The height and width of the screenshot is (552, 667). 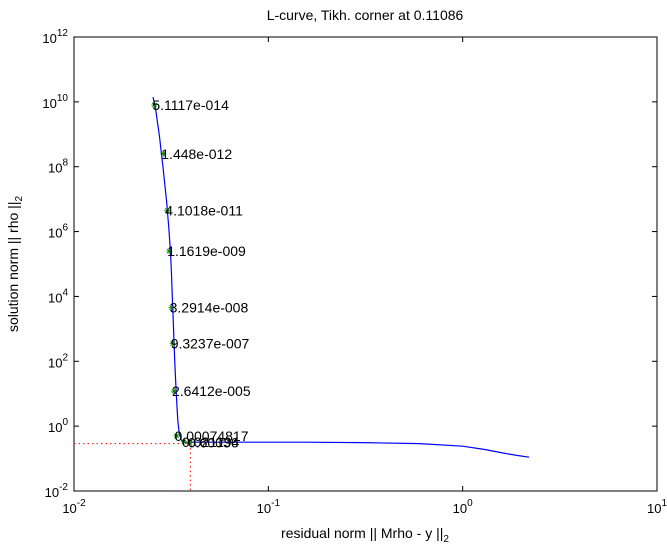 I want to click on y-axis-label-sub: 2, so click(x=19, y=199).